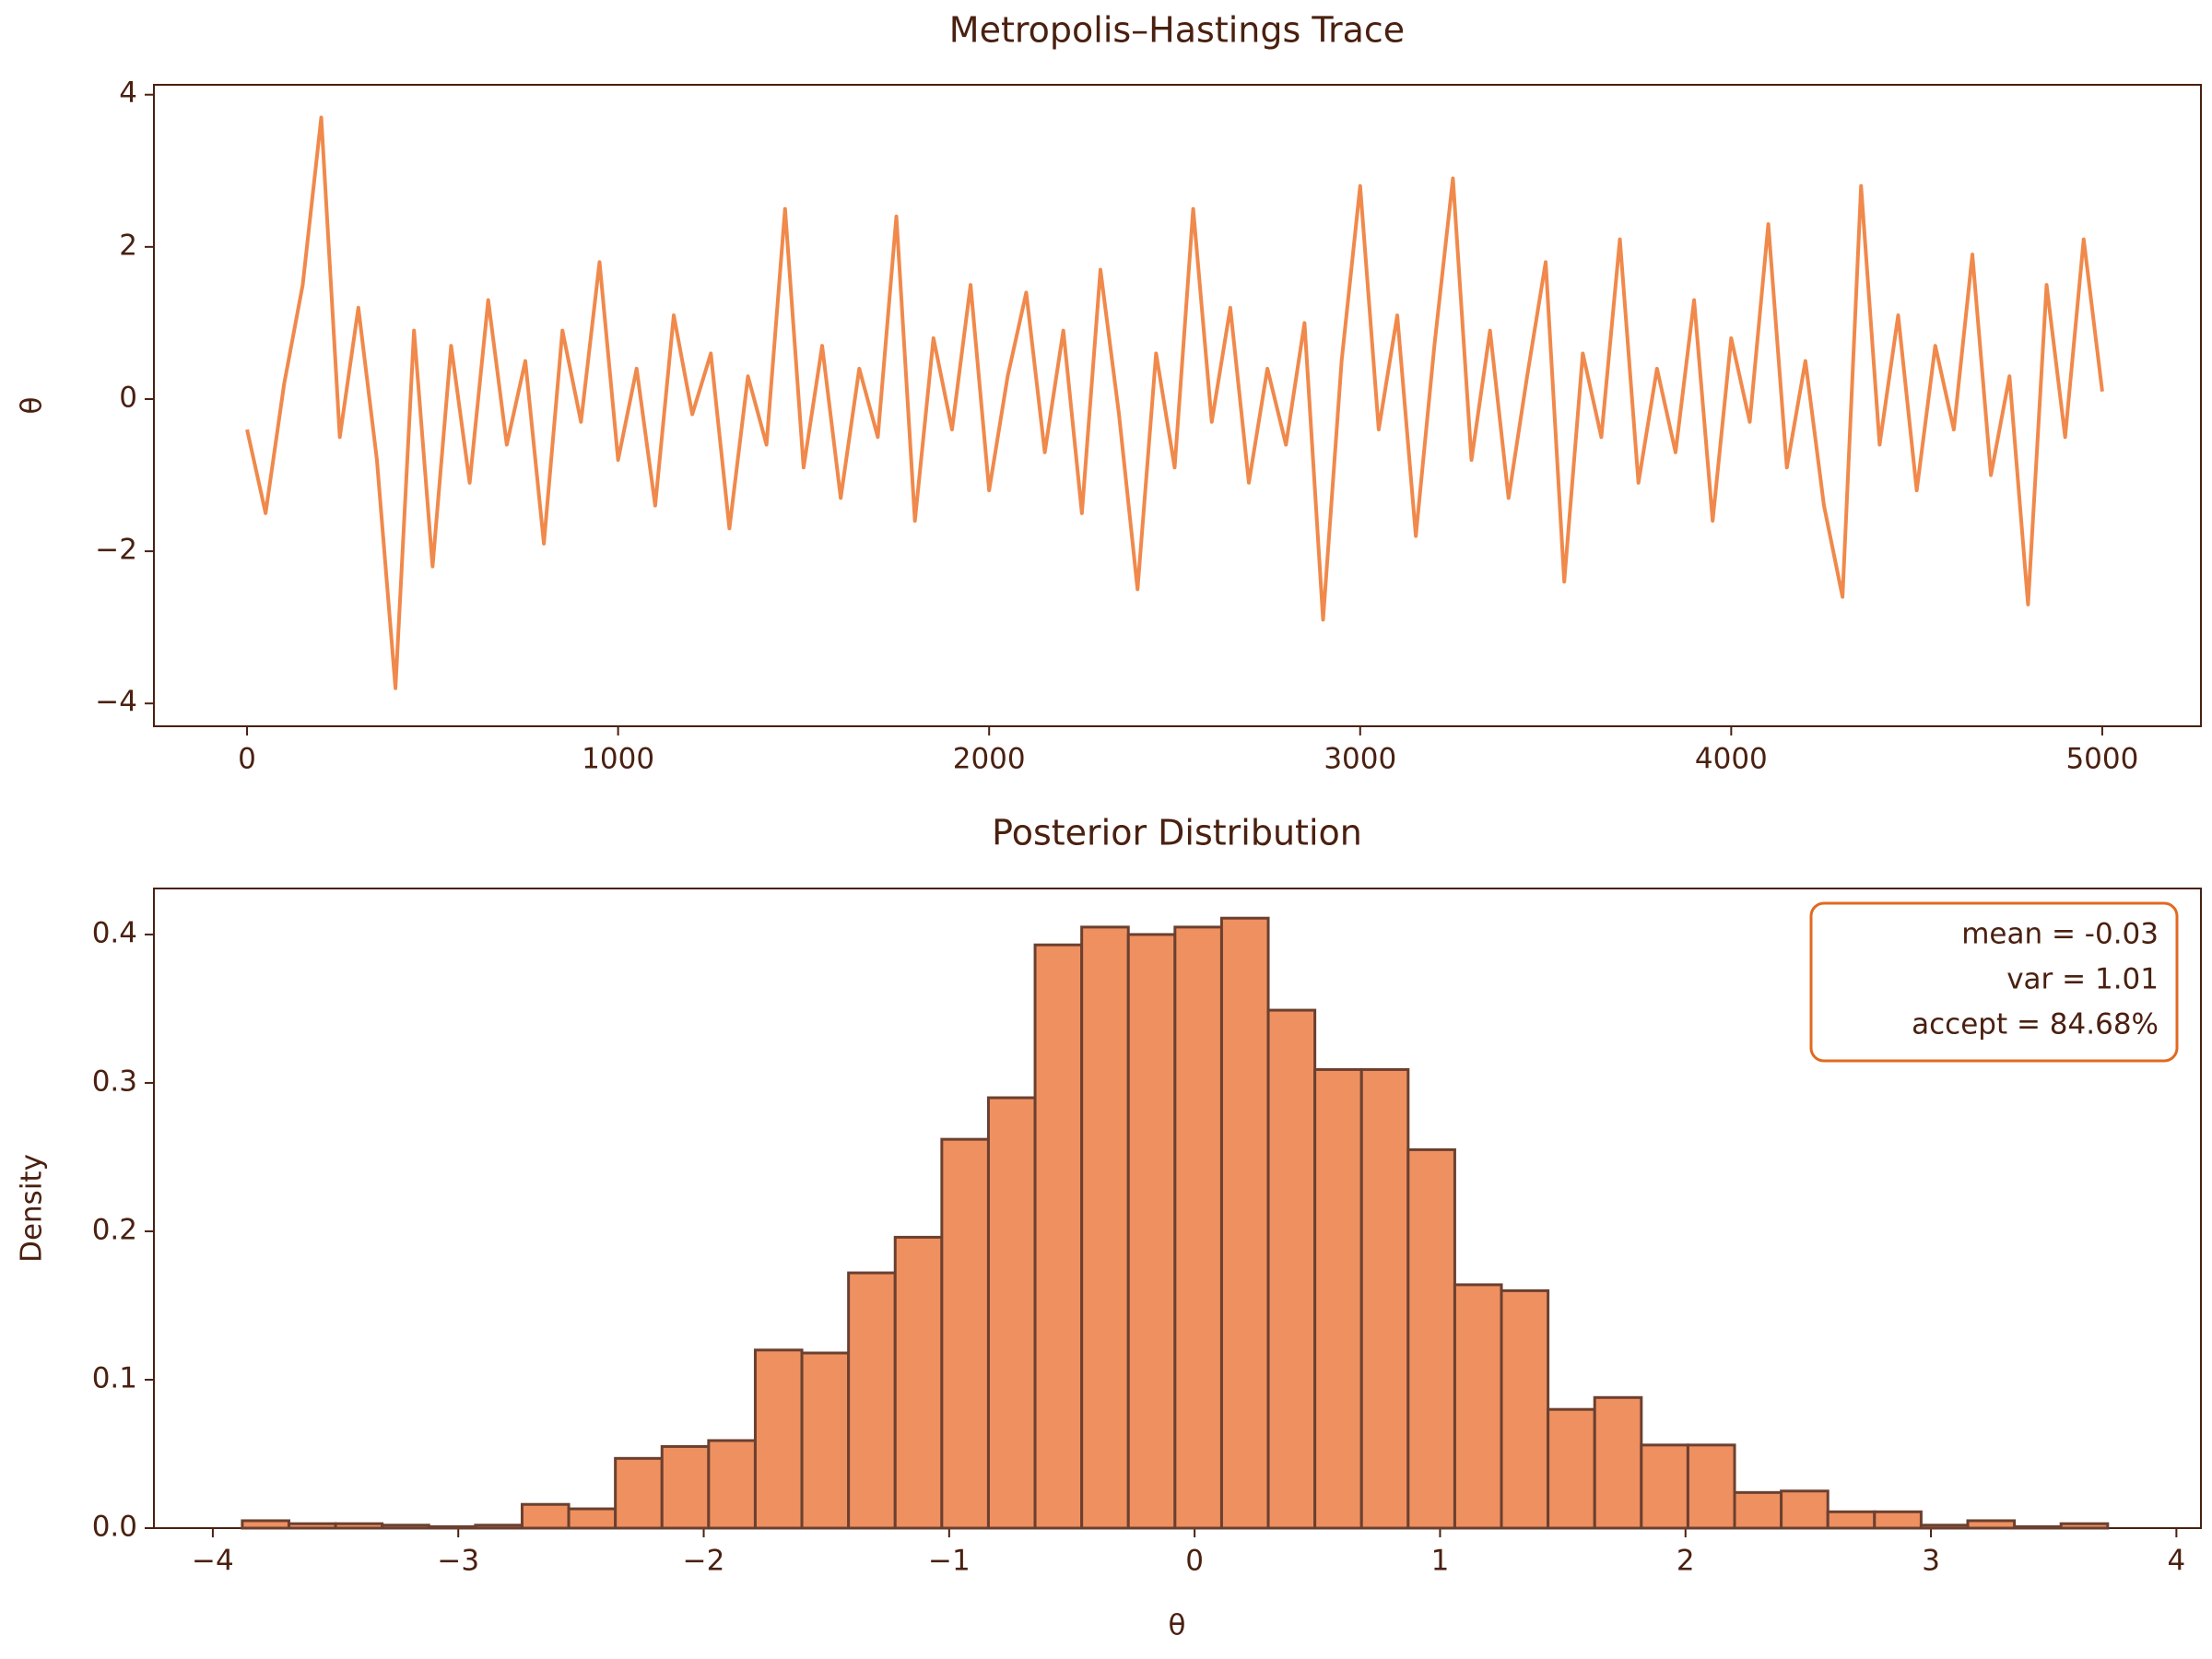 The height and width of the screenshot is (1659, 2212). What do you see at coordinates (2177, 1561) in the screenshot?
I see `x-tick-label: 4` at bounding box center [2177, 1561].